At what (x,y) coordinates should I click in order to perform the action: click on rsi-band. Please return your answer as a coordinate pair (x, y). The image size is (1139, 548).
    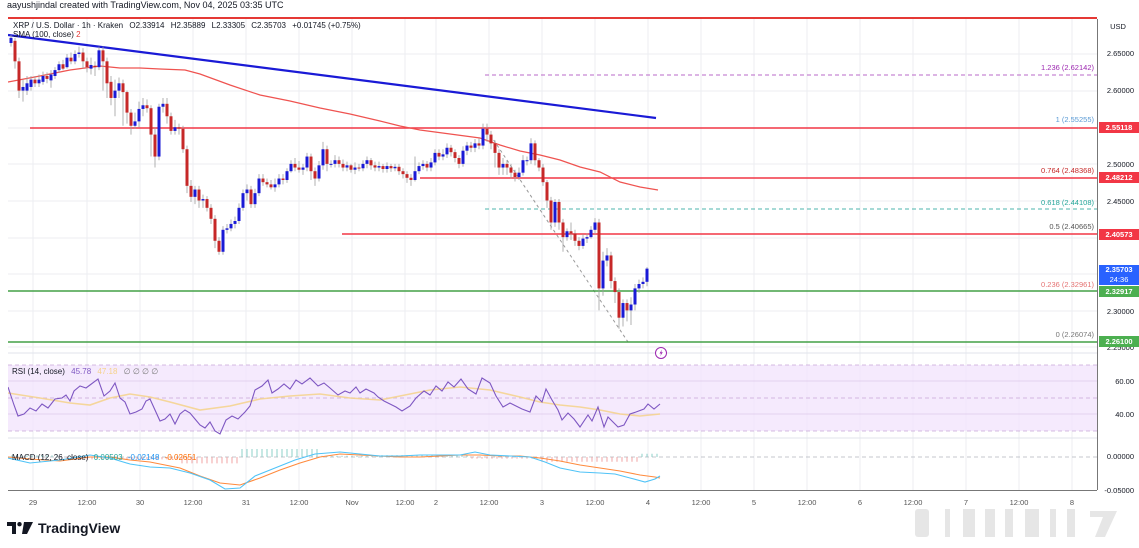
    Looking at the image, I should click on (552, 398).